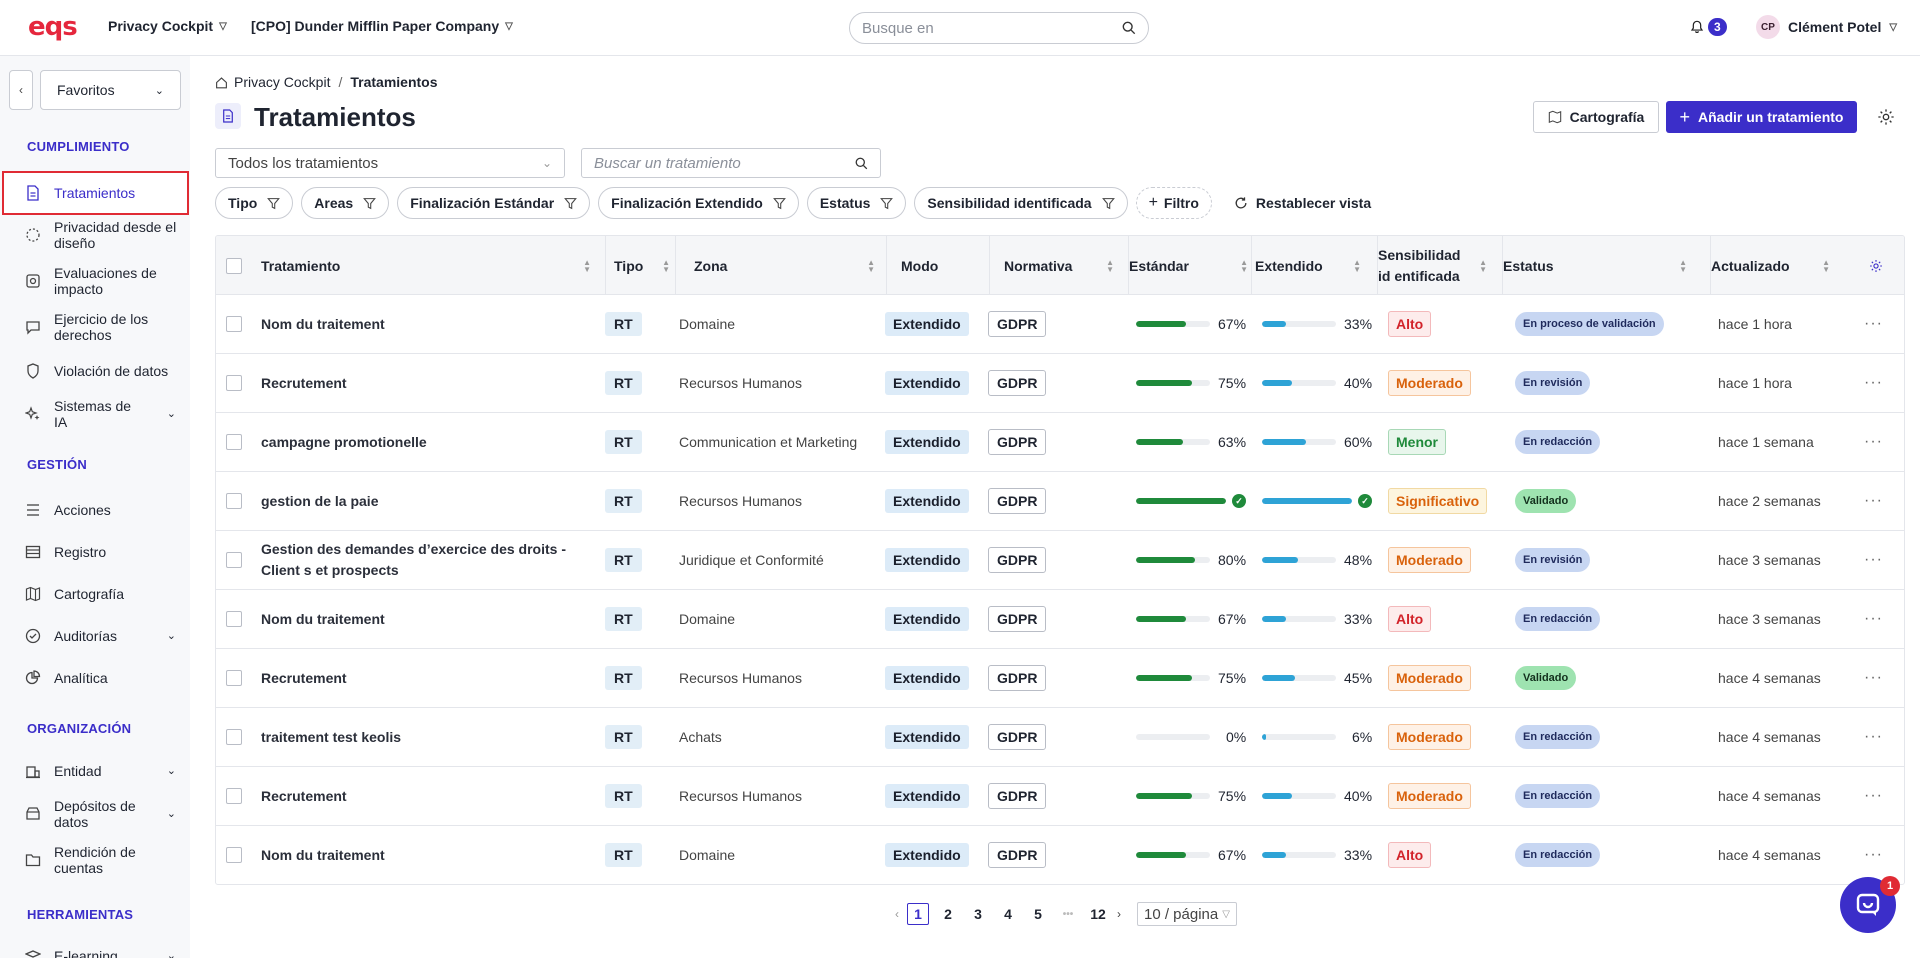 This screenshot has height=958, width=1920. I want to click on tratamiento-name: campagne promotionelle, so click(344, 441).